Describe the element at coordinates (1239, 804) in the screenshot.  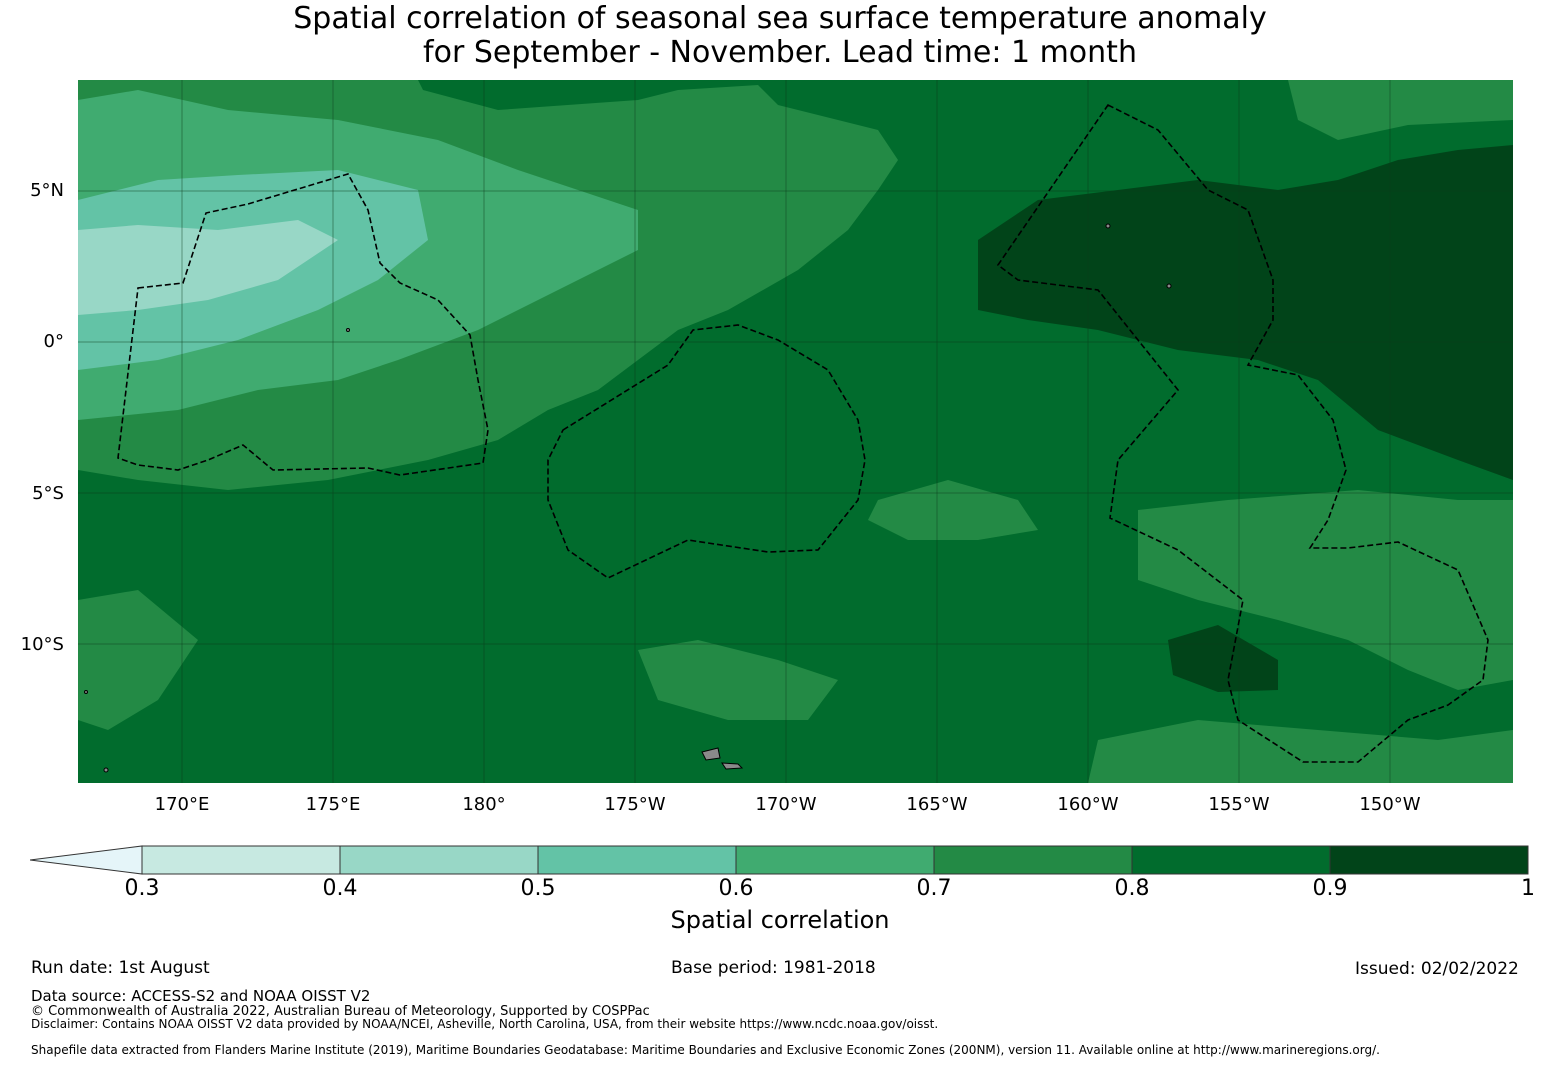
I see `lon-label-155w: 155°W` at that location.